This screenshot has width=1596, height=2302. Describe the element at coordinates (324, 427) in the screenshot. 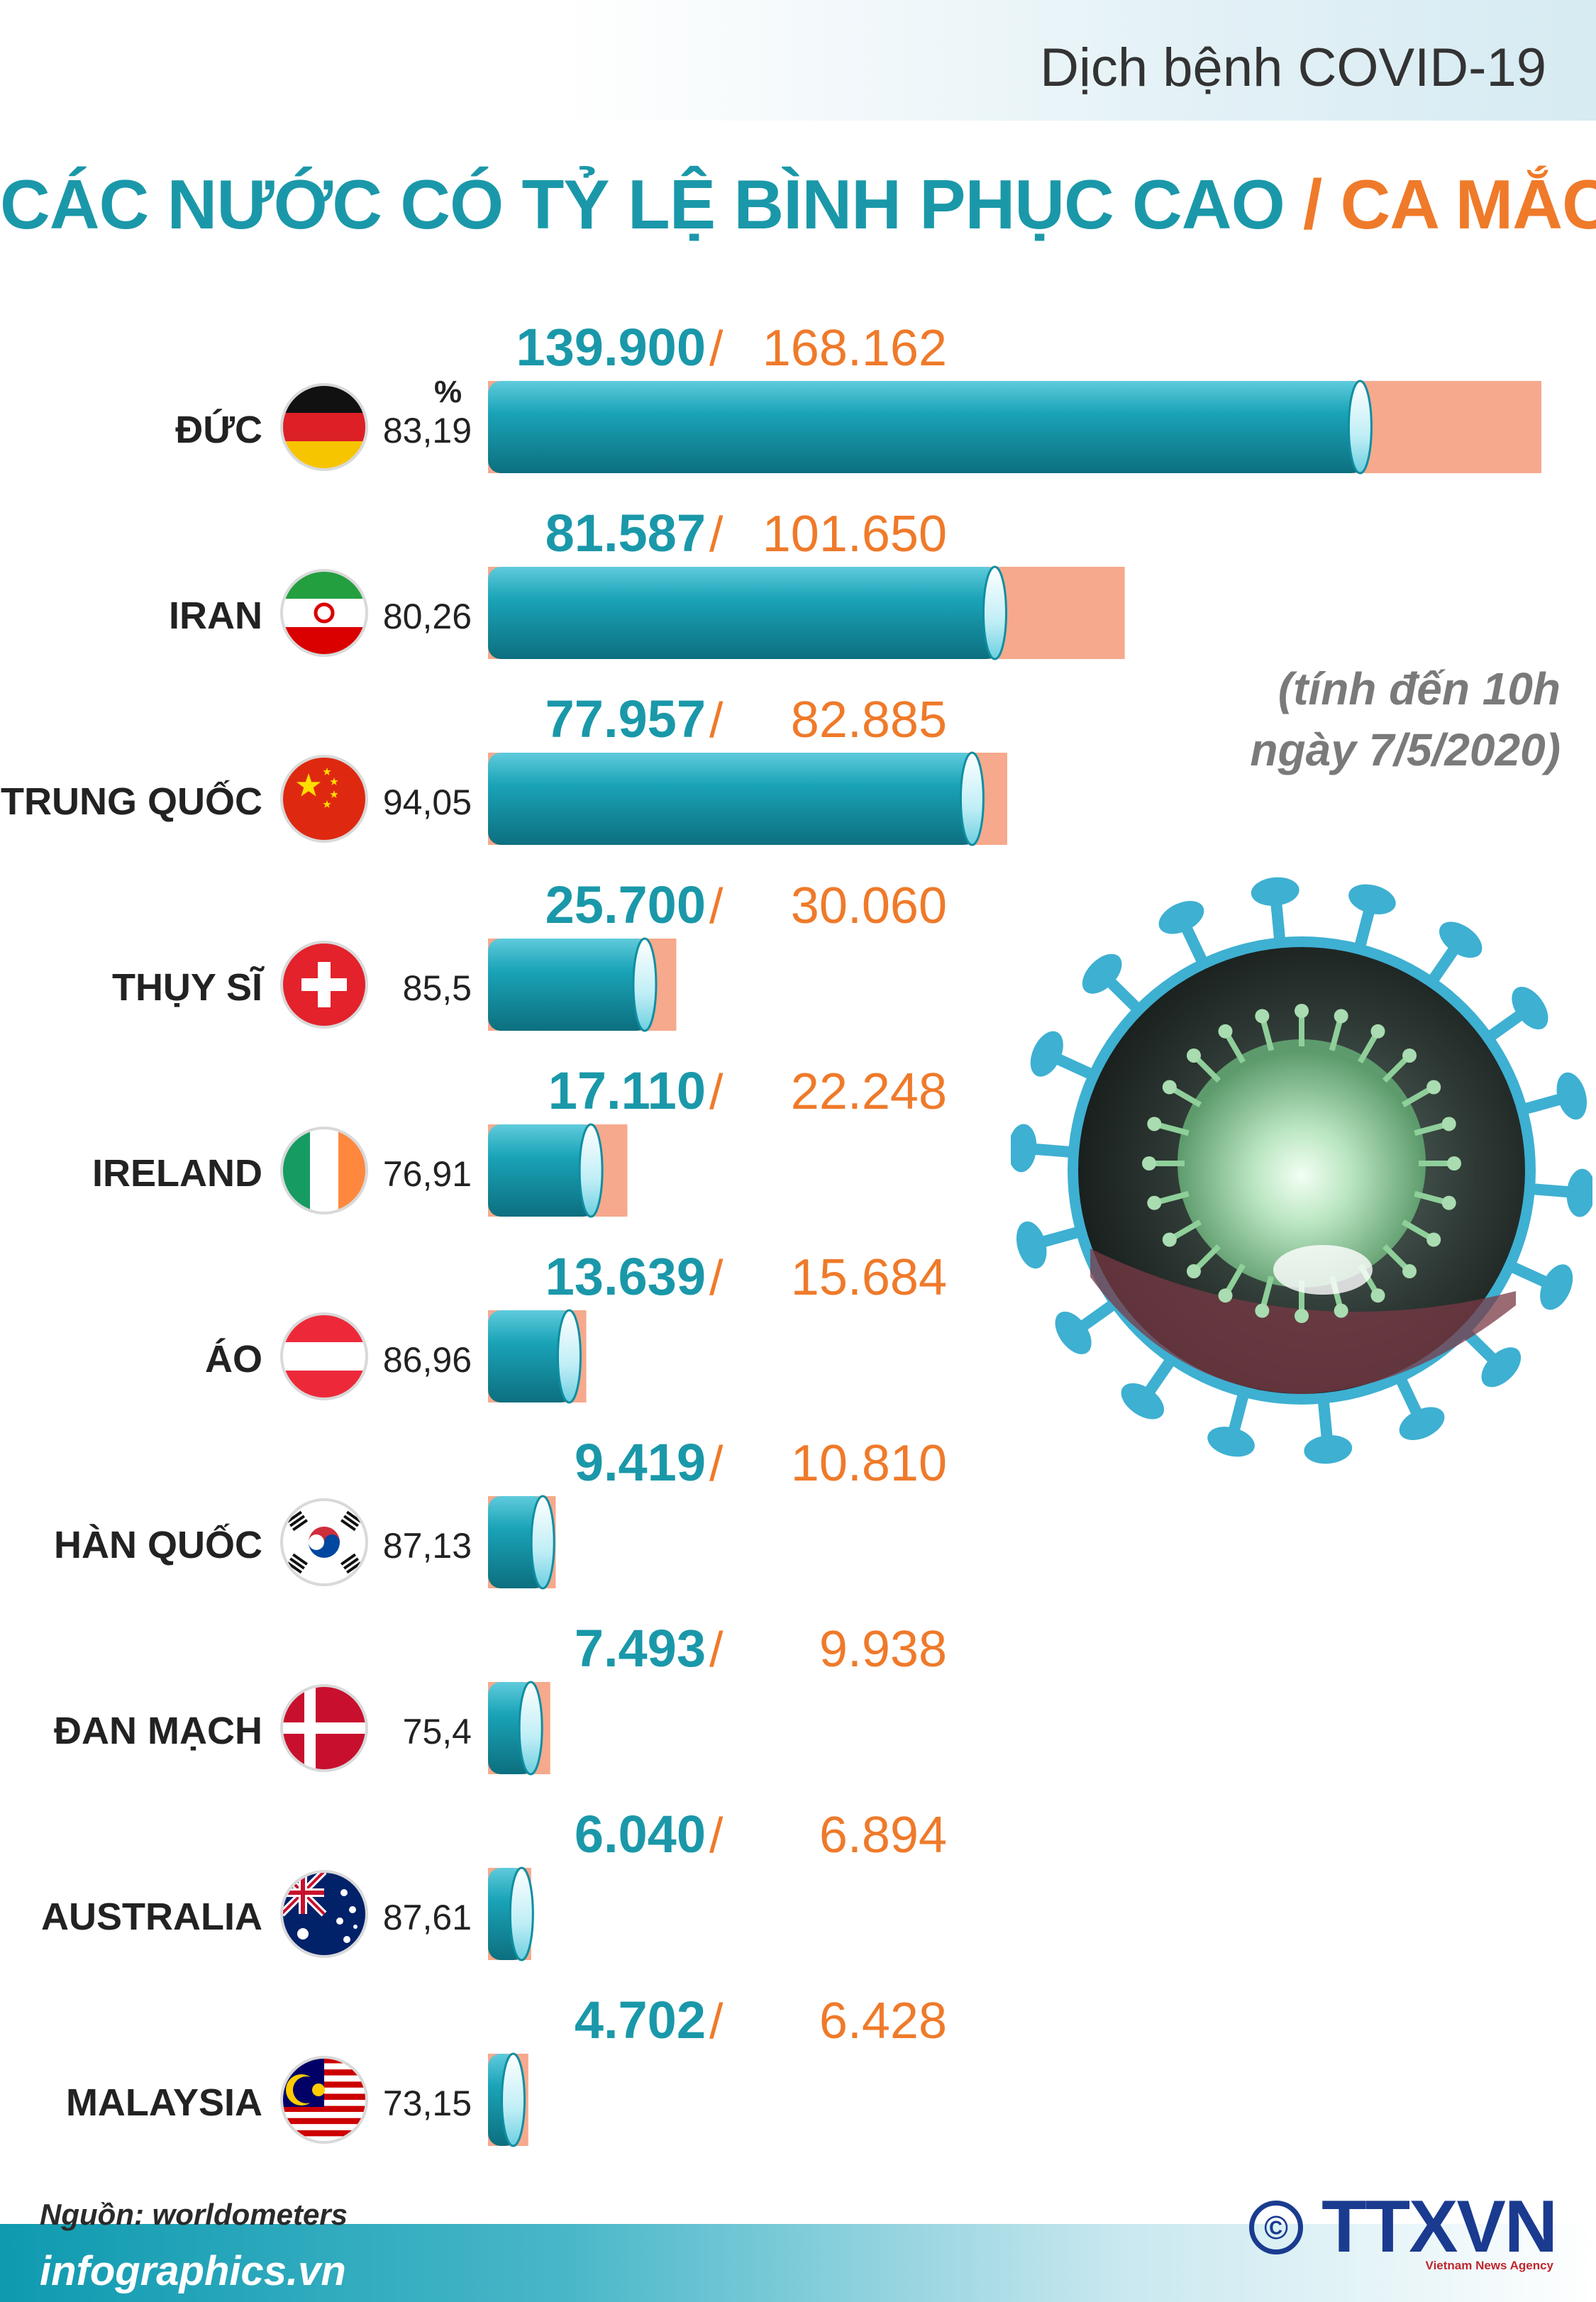

I see `germany-flag` at that location.